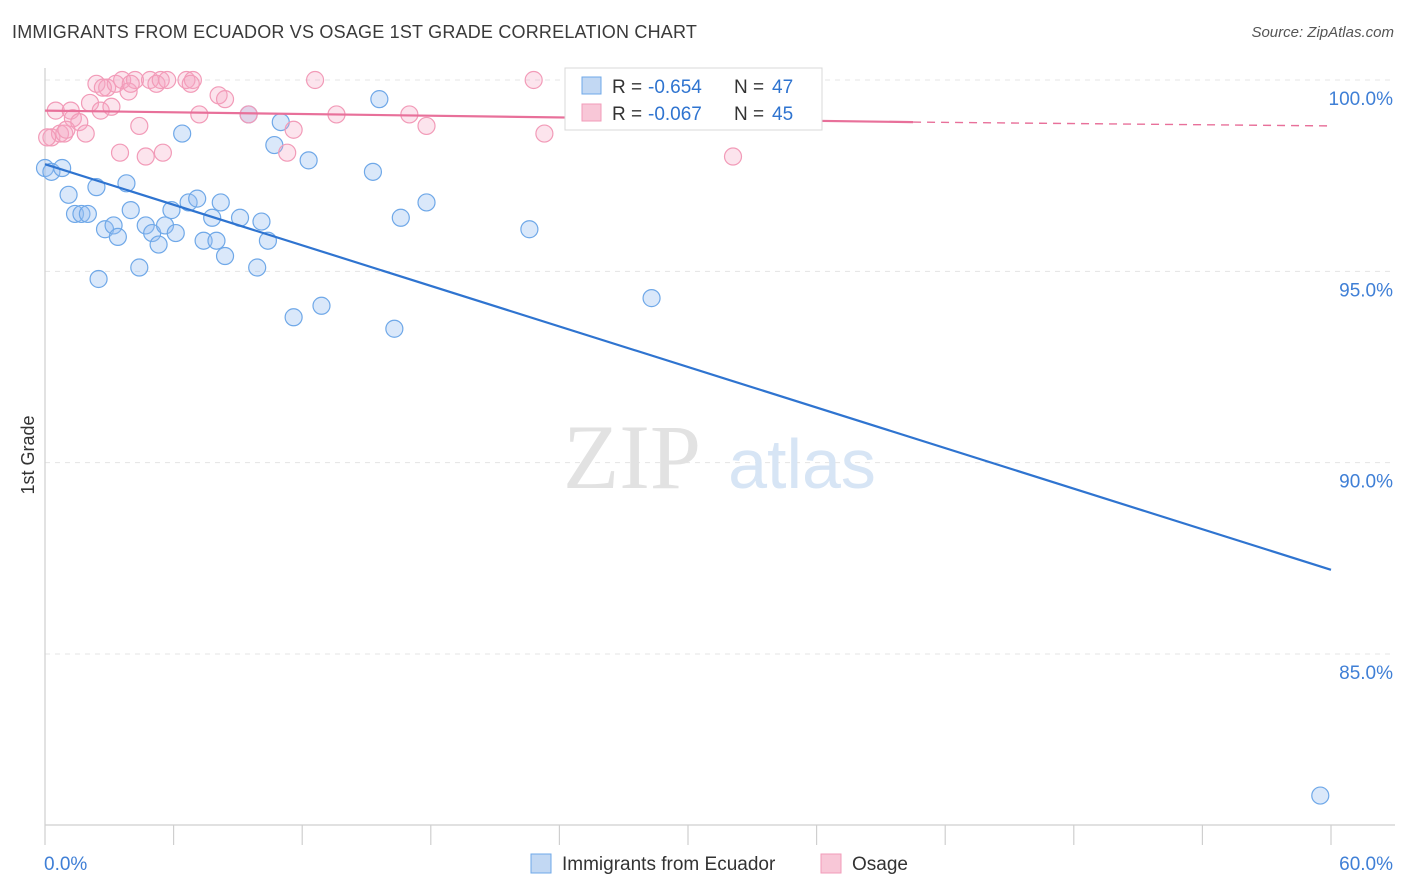 This screenshot has width=1406, height=892. I want to click on x-tick-label-max: 60.0%, so click(1366, 864).